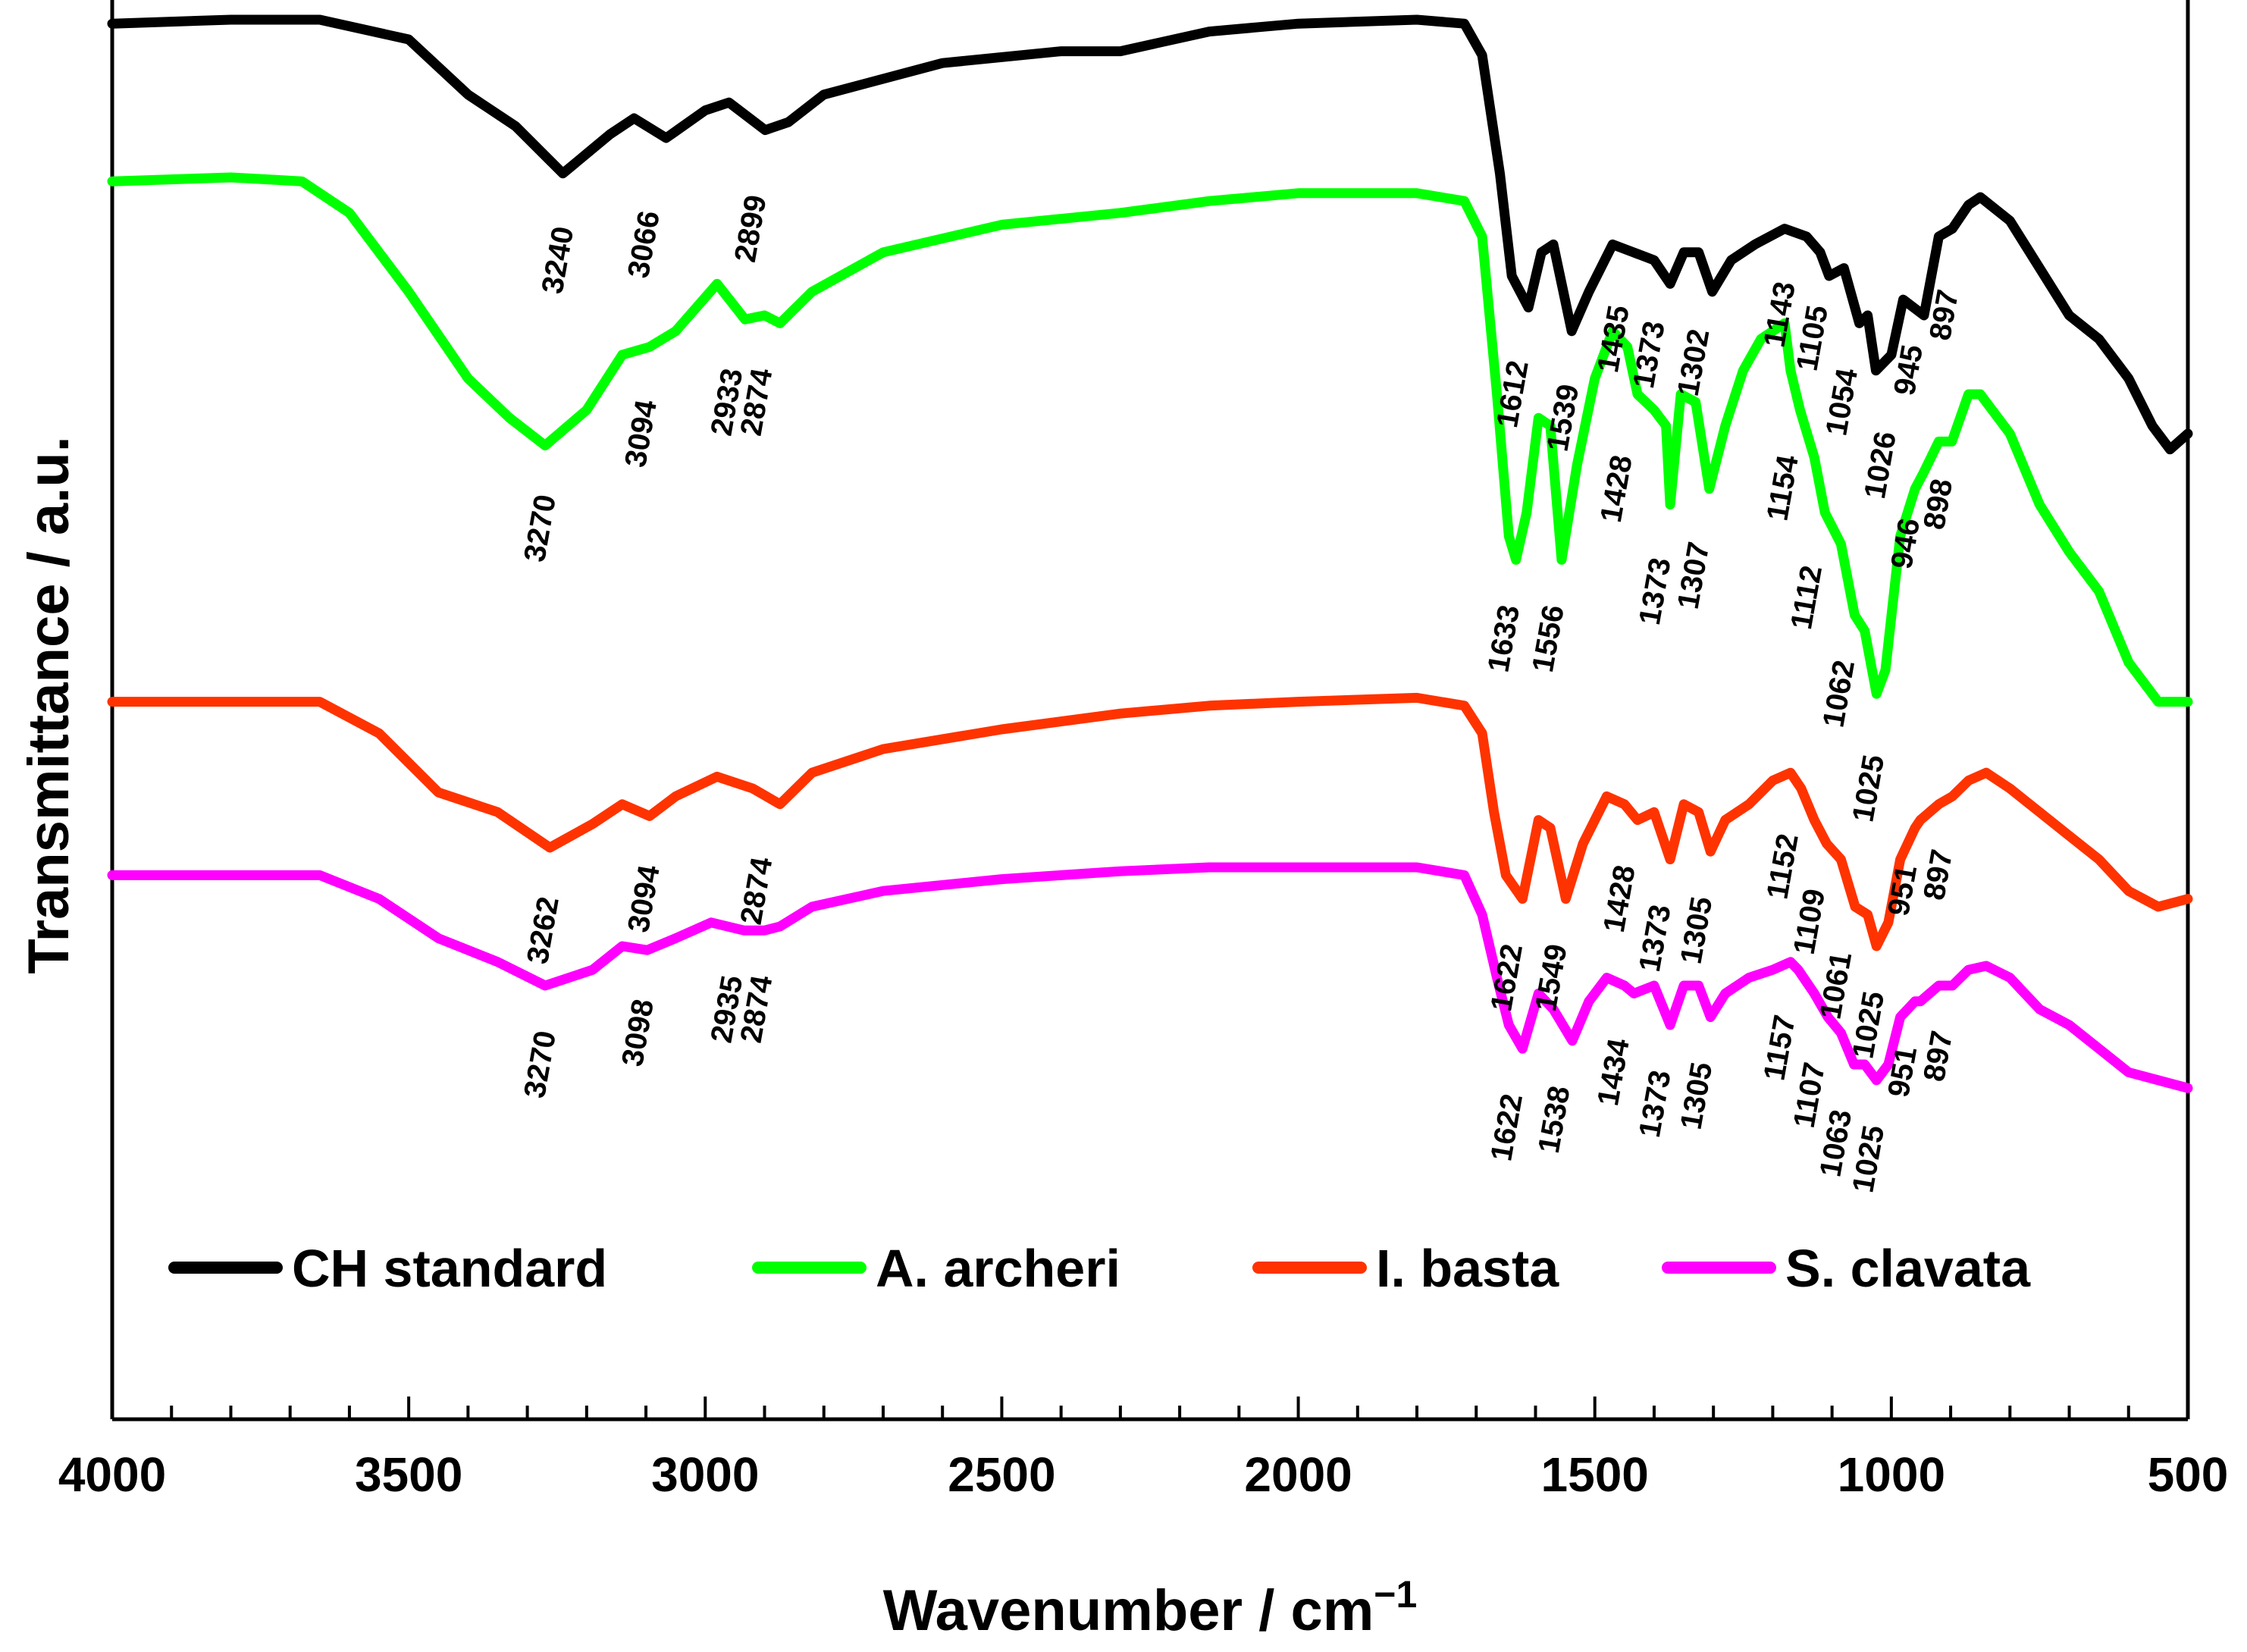 The image size is (2247, 1652). I want to click on legend-label: I. basta, so click(1467, 1268).